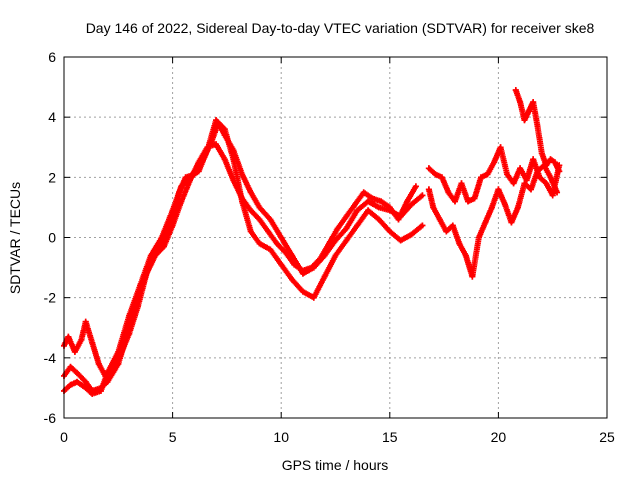 This screenshot has height=480, width=640. What do you see at coordinates (64, 437) in the screenshot?
I see `x-tick-label: 0` at bounding box center [64, 437].